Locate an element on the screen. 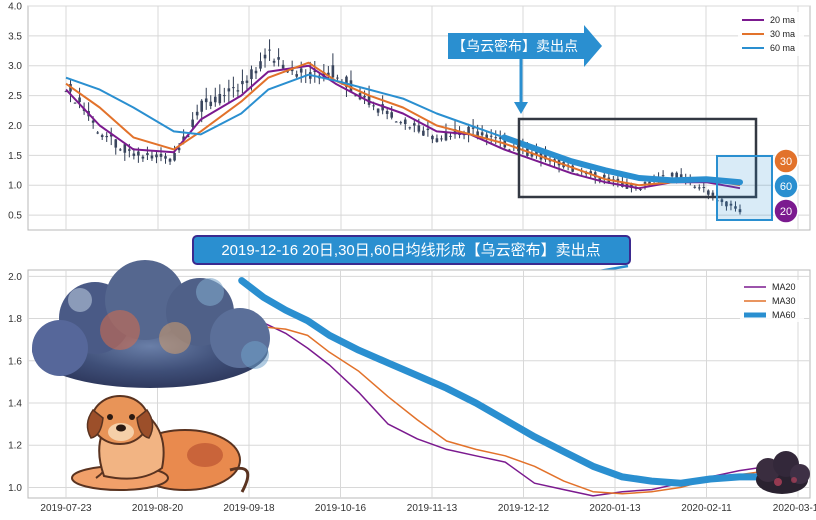 The height and width of the screenshot is (520, 816). bottom-x-tick-label: 2019-09-18 is located at coordinates (249, 508).